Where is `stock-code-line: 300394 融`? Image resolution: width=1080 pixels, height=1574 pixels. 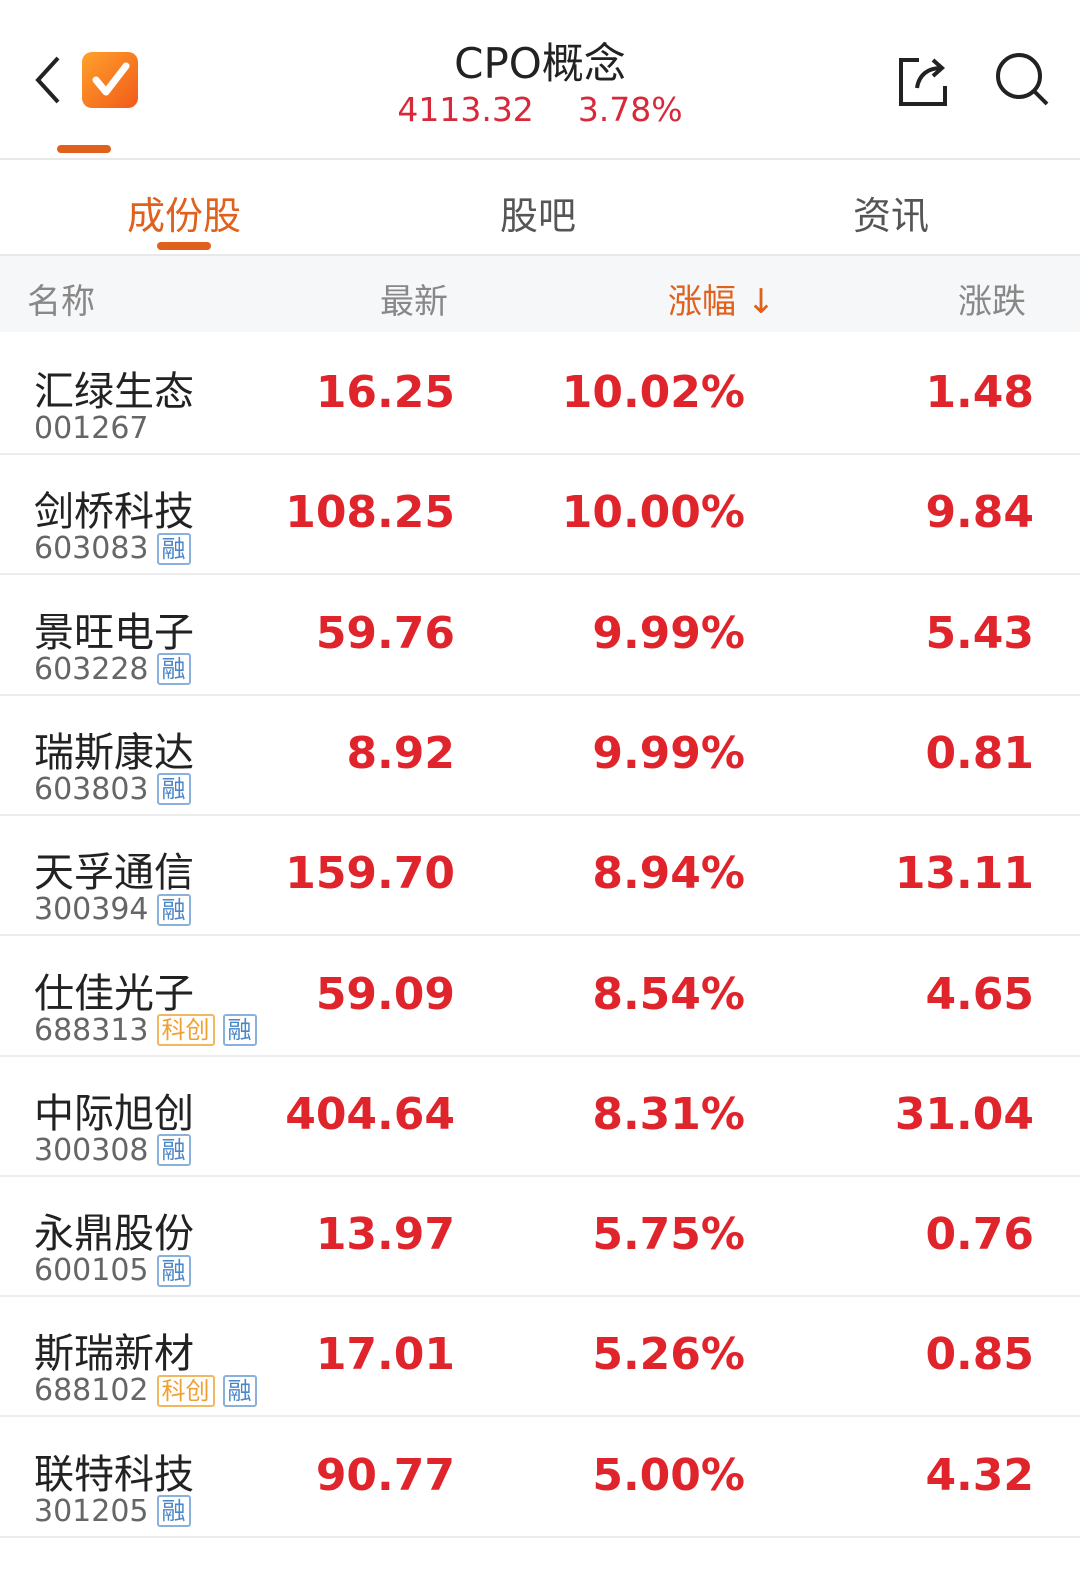
stock-code-line: 300394 融 is located at coordinates (112, 909).